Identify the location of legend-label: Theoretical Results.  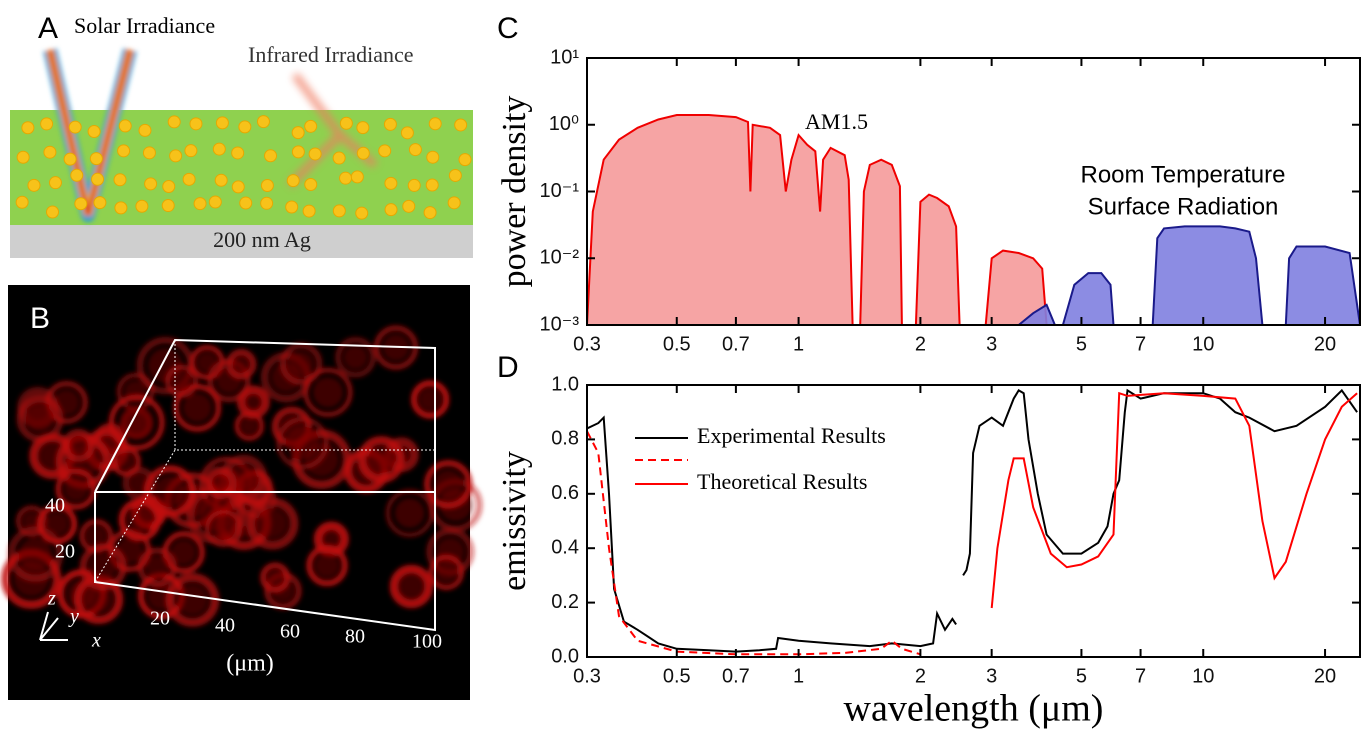
(782, 481).